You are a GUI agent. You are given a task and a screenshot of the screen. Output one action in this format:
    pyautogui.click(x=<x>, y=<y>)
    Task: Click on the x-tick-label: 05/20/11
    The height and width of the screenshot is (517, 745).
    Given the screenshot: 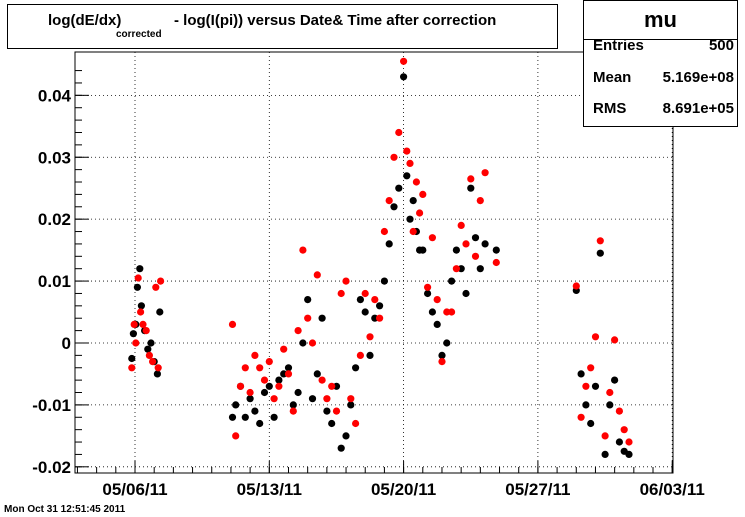 What is the action you would take?
    pyautogui.click(x=403, y=489)
    